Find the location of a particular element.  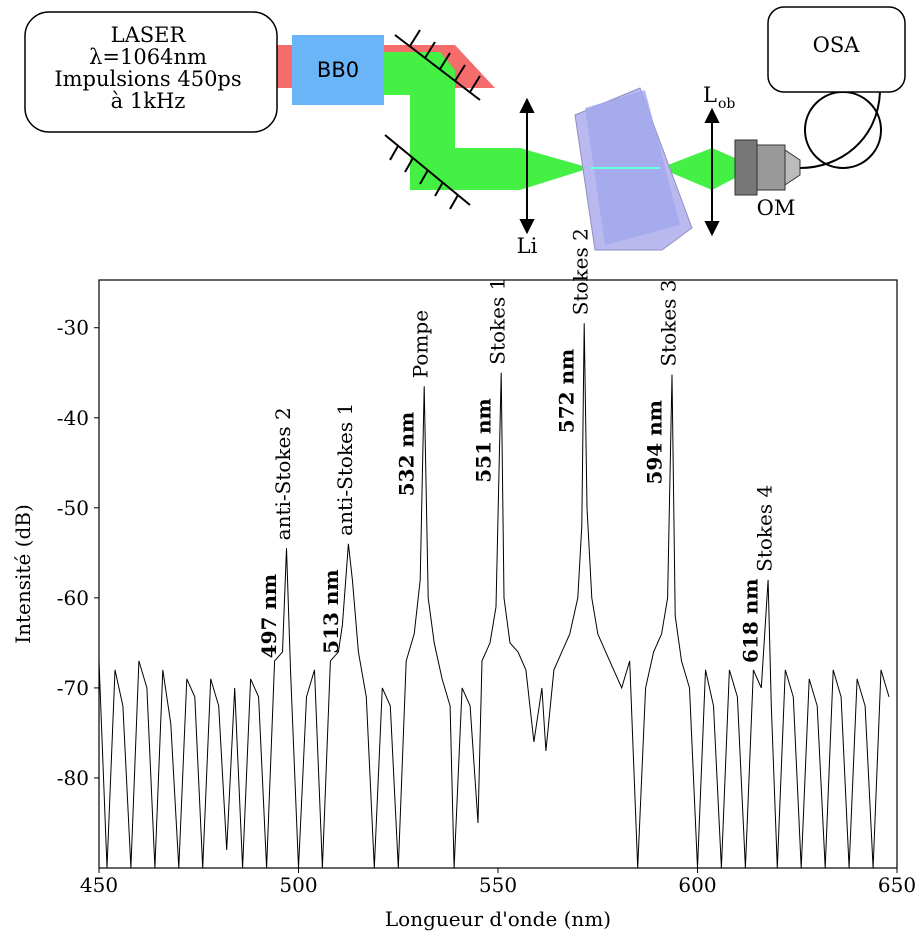

laser-box is located at coordinates (151, 72).